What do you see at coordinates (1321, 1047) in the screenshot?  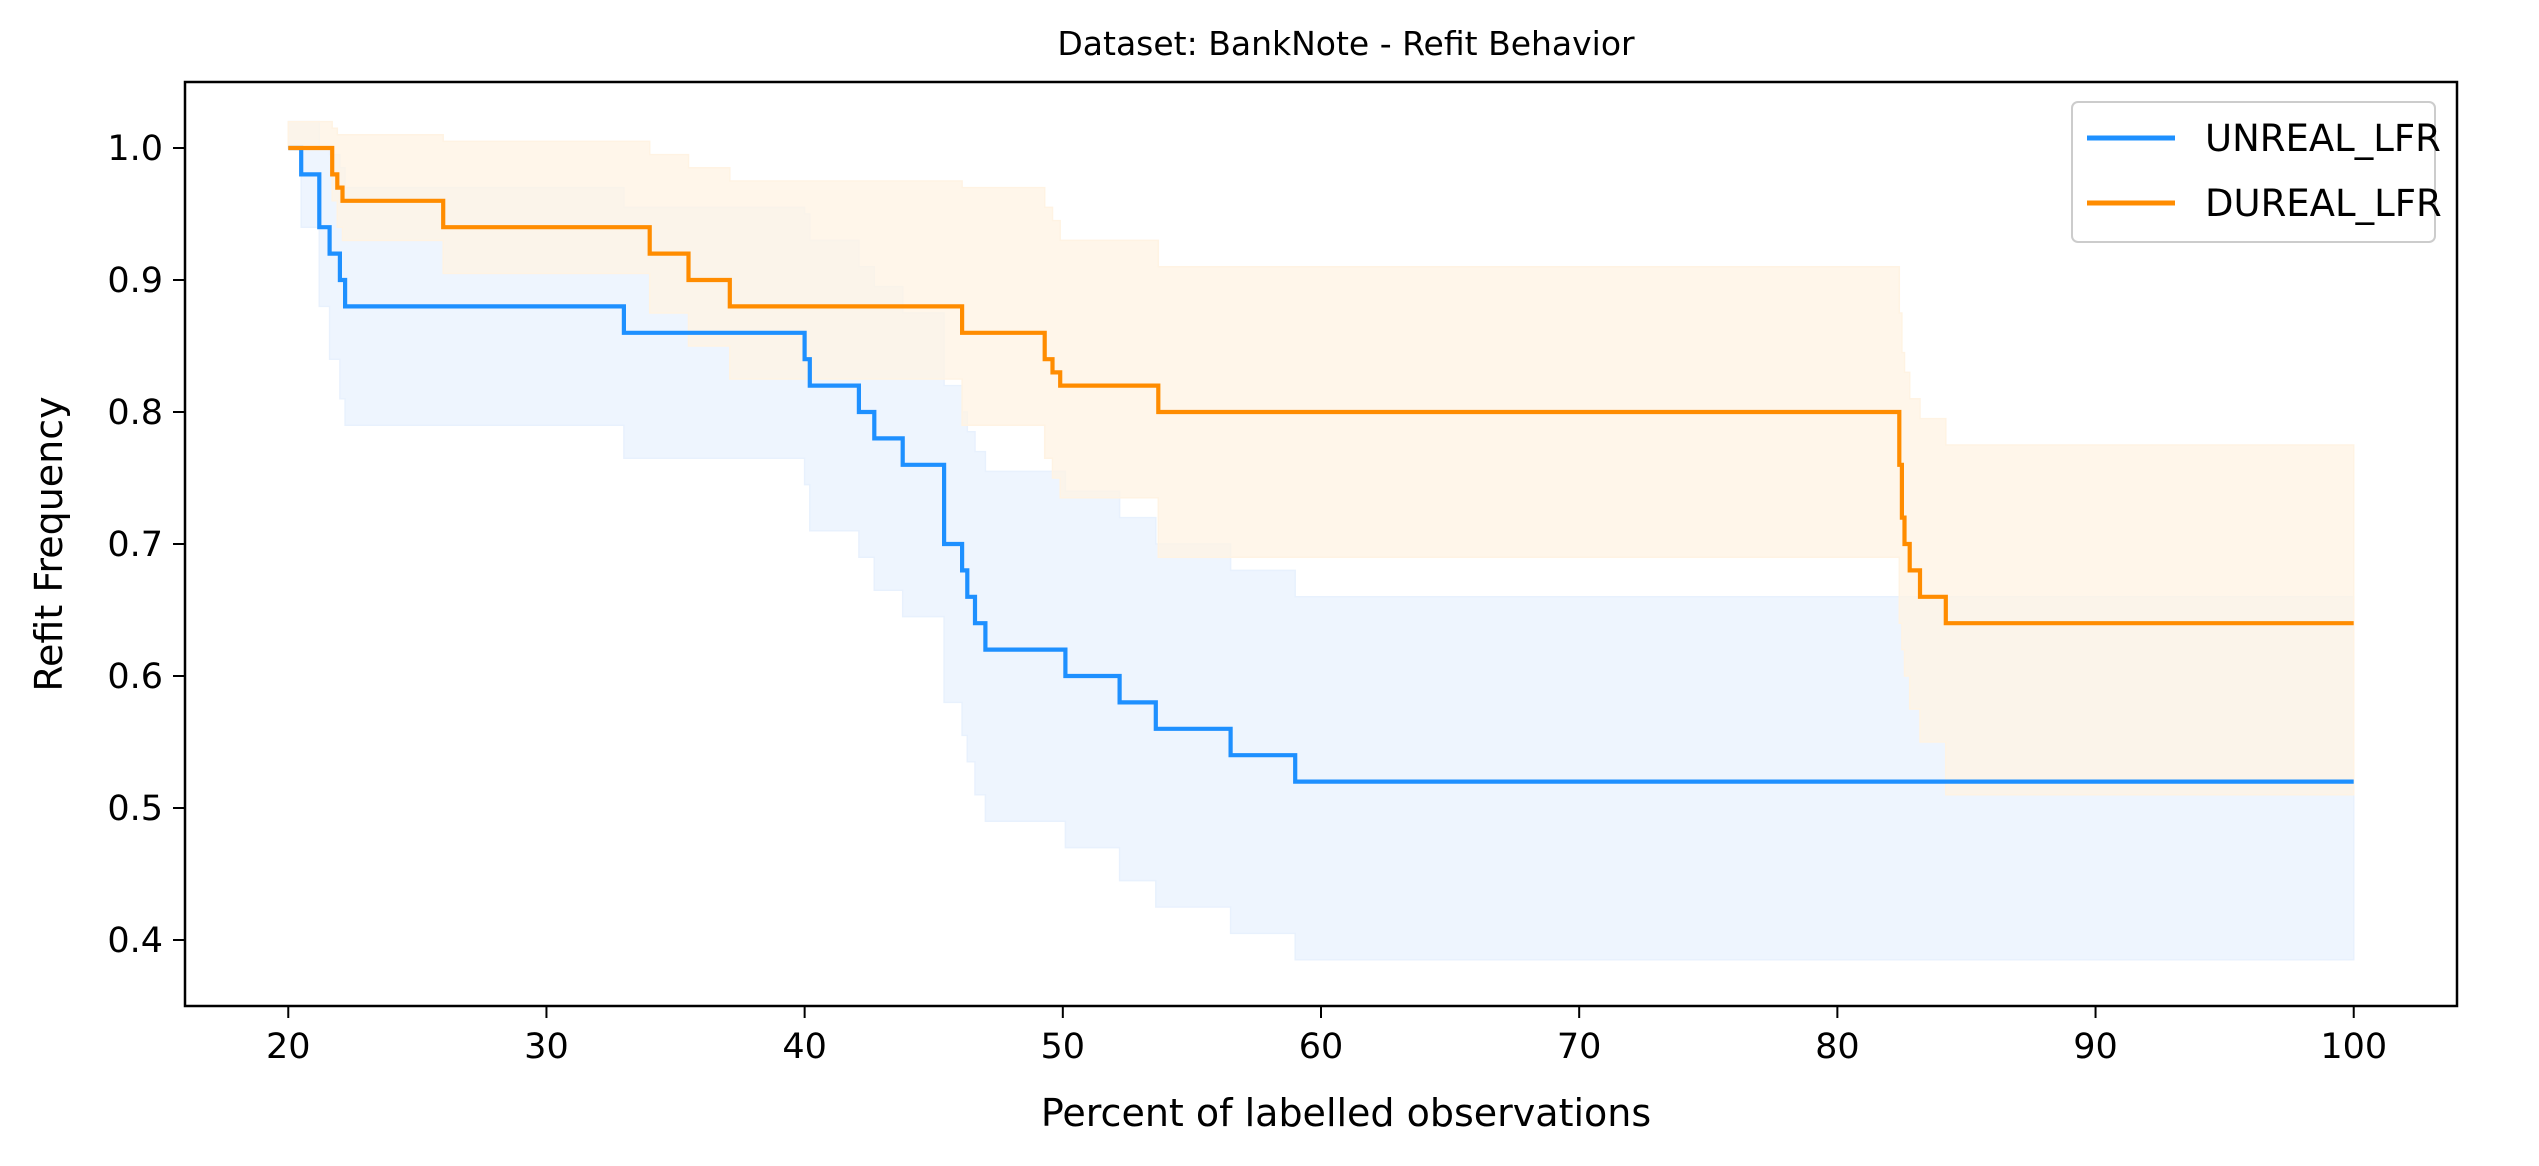 I see `x-tick-label: 60` at bounding box center [1321, 1047].